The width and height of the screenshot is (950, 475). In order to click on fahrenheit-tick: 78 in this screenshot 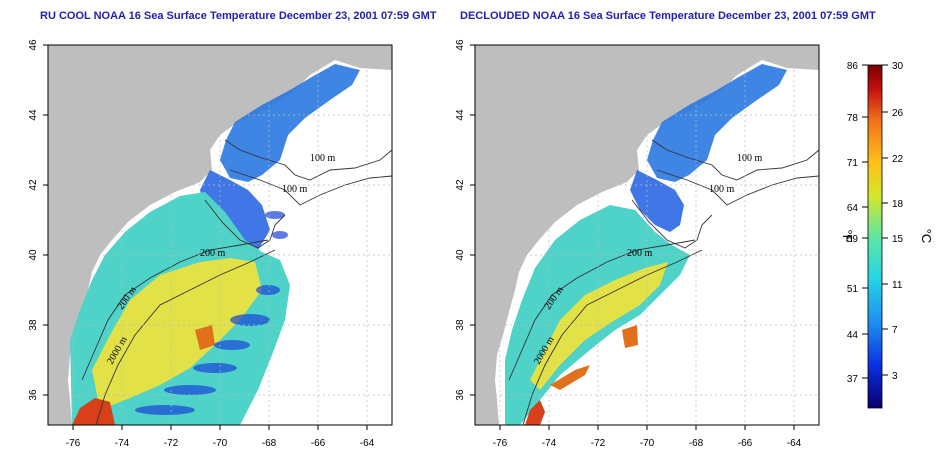, I will do `click(853, 118)`.